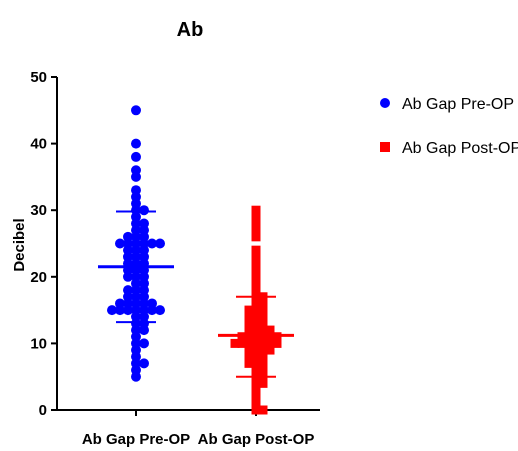 The height and width of the screenshot is (451, 518). Describe the element at coordinates (196, 294) in the screenshot. I see `mean-sd-bars` at that location.